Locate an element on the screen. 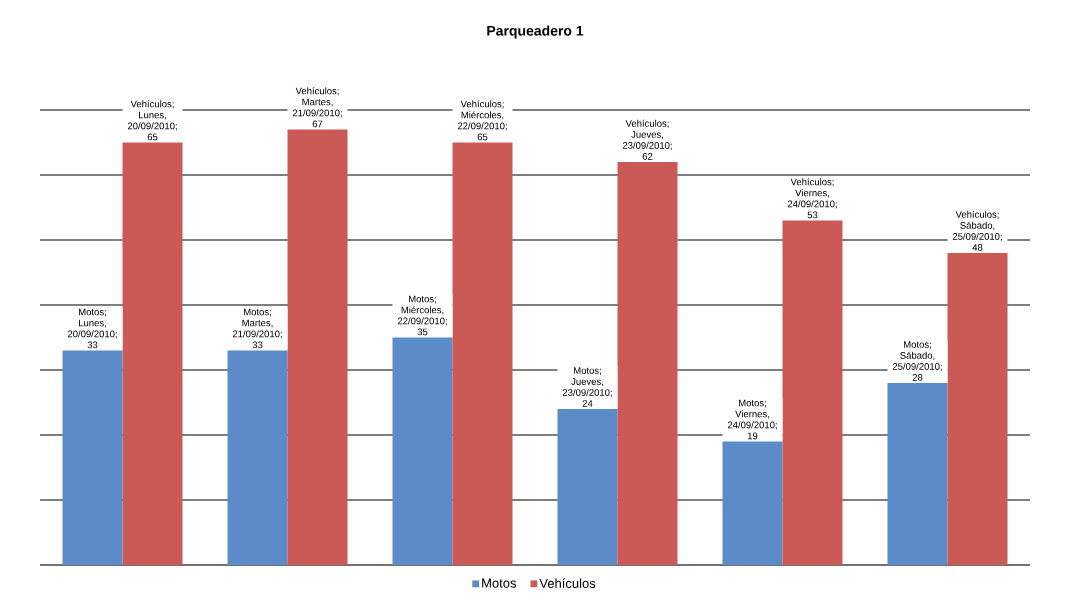  data-label: Vehículos; Miércoles, 22/09/2010; 65 is located at coordinates (482, 120).